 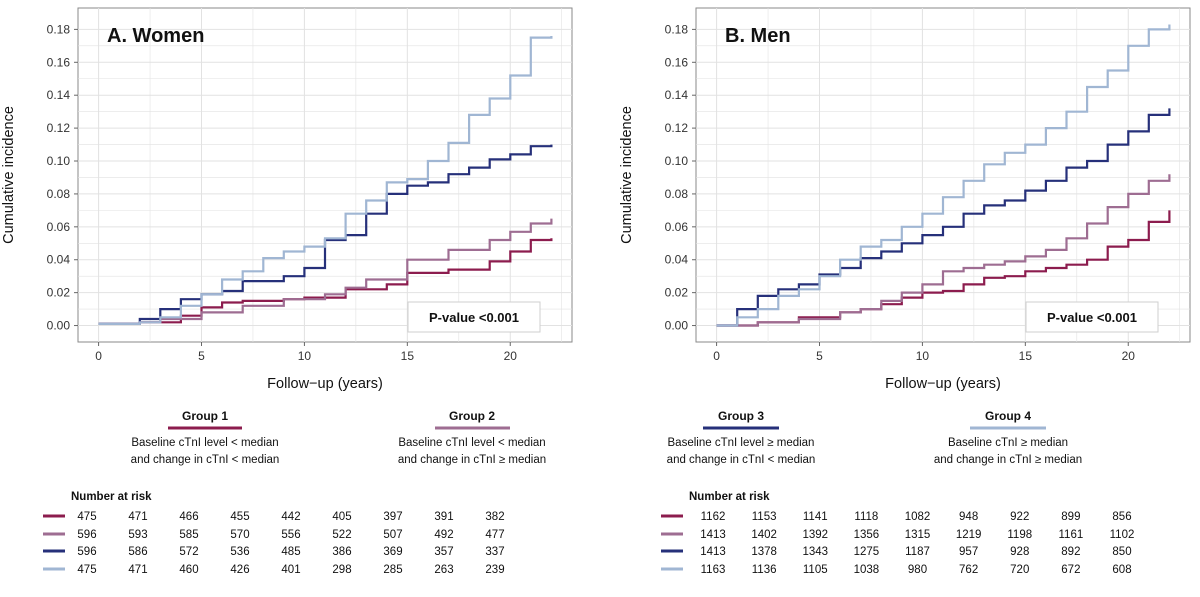 What do you see at coordinates (764, 517) in the screenshot?
I see `risk-cell: 1153` at bounding box center [764, 517].